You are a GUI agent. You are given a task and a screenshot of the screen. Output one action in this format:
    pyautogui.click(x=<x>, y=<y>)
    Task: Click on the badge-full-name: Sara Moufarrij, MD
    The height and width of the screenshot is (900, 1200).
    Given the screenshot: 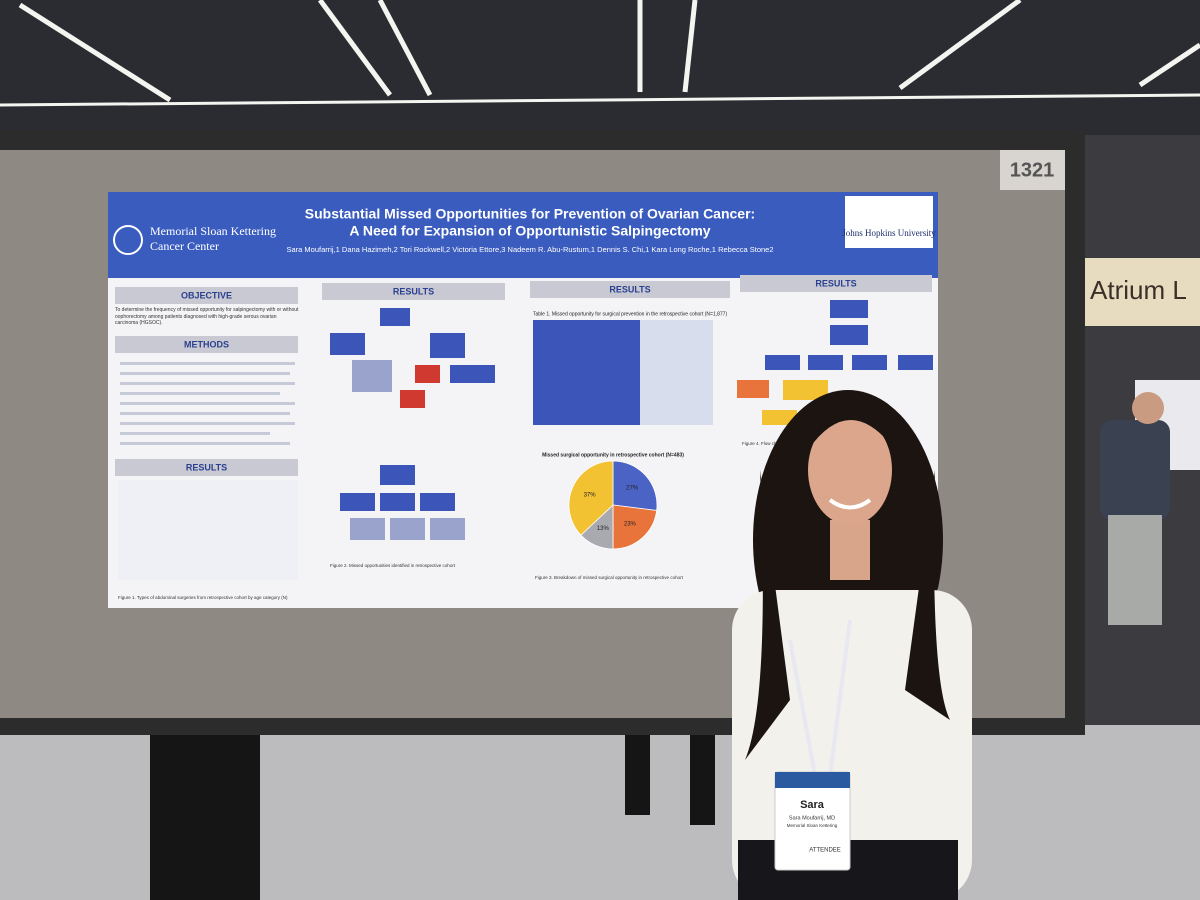 What is the action you would take?
    pyautogui.click(x=812, y=818)
    